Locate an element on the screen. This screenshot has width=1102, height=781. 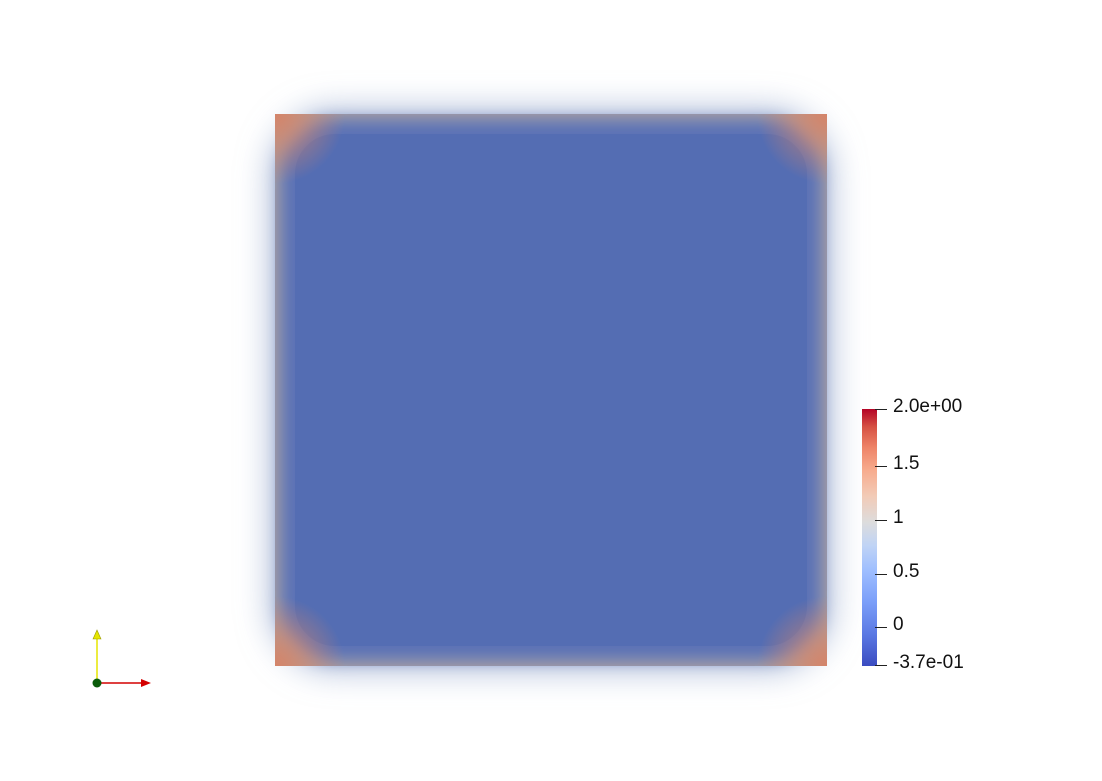
colorbar-tick-label: 1 is located at coordinates (898, 517).